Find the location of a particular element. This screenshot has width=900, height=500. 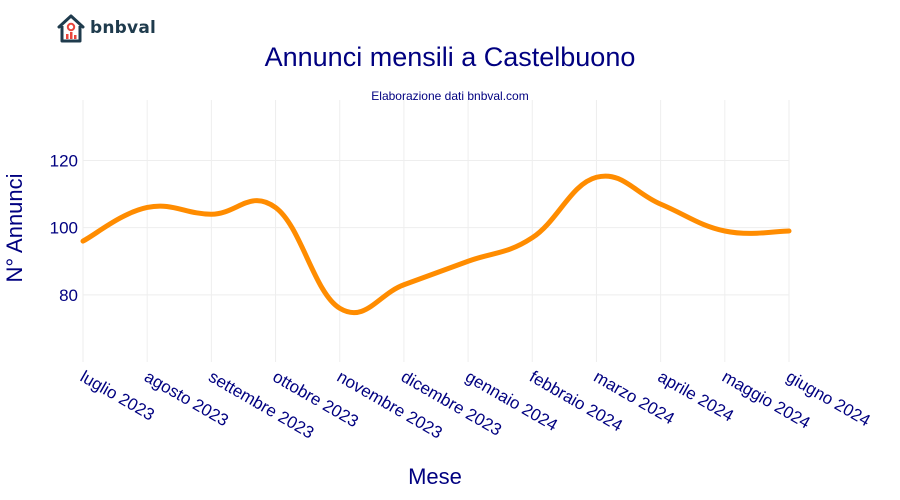

brand-name: bnbval is located at coordinates (123, 28).